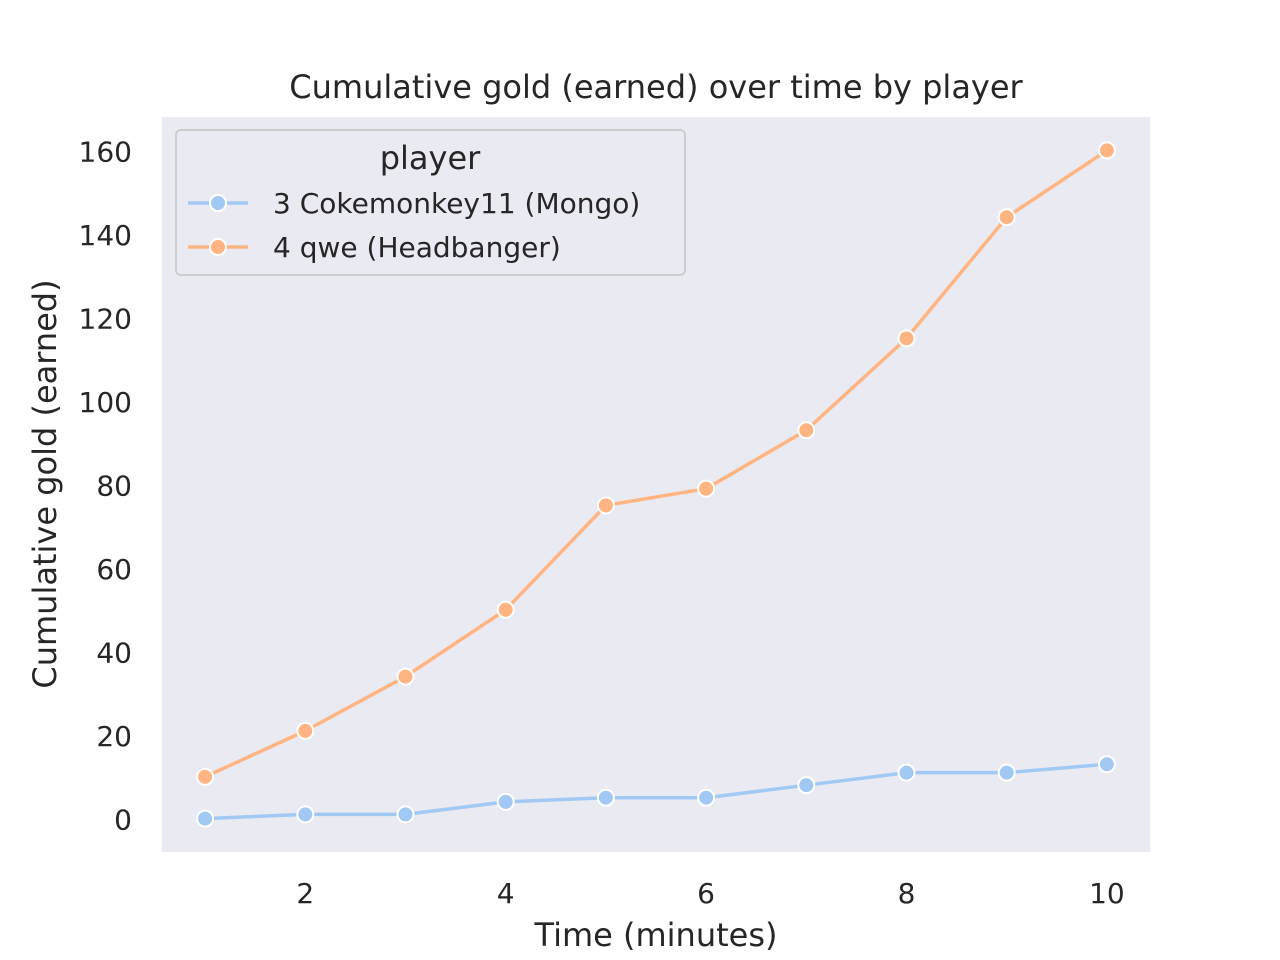  What do you see at coordinates (907, 893) in the screenshot?
I see `x-tick-label: 8` at bounding box center [907, 893].